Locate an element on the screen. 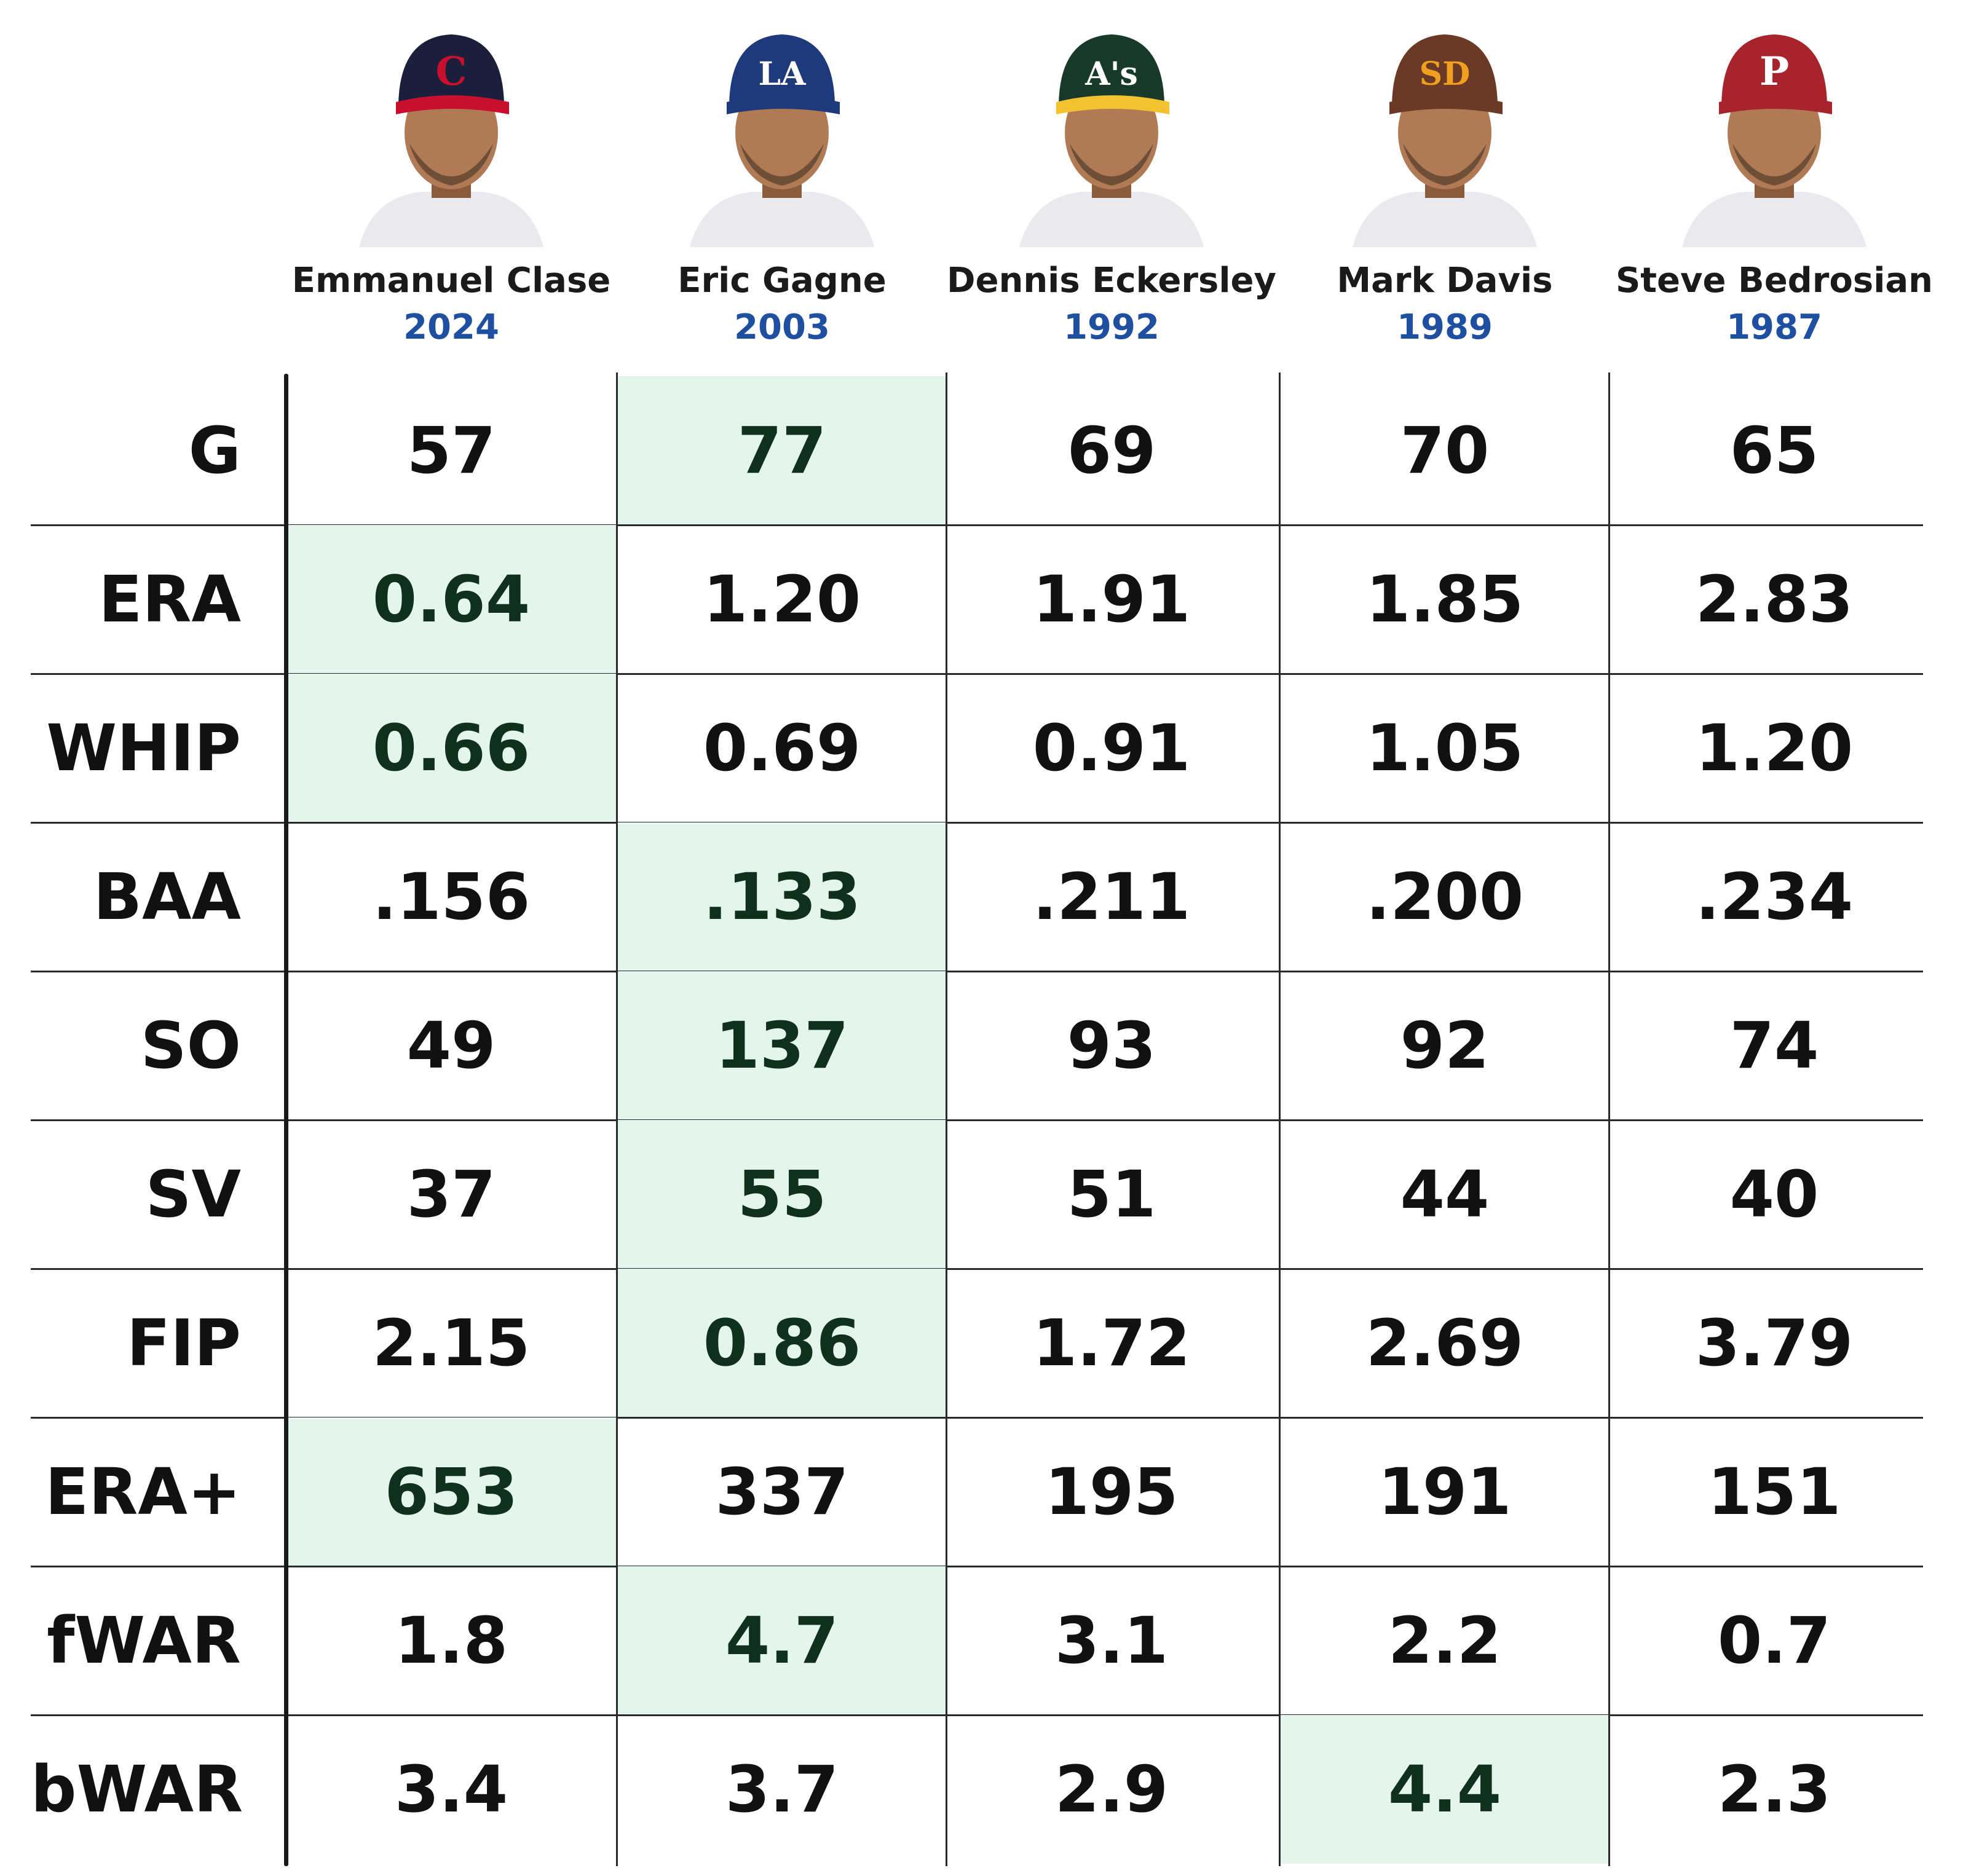  stat-row: WHIP 0.66 0.69 0.91 1.05 1.20 is located at coordinates (977, 748).